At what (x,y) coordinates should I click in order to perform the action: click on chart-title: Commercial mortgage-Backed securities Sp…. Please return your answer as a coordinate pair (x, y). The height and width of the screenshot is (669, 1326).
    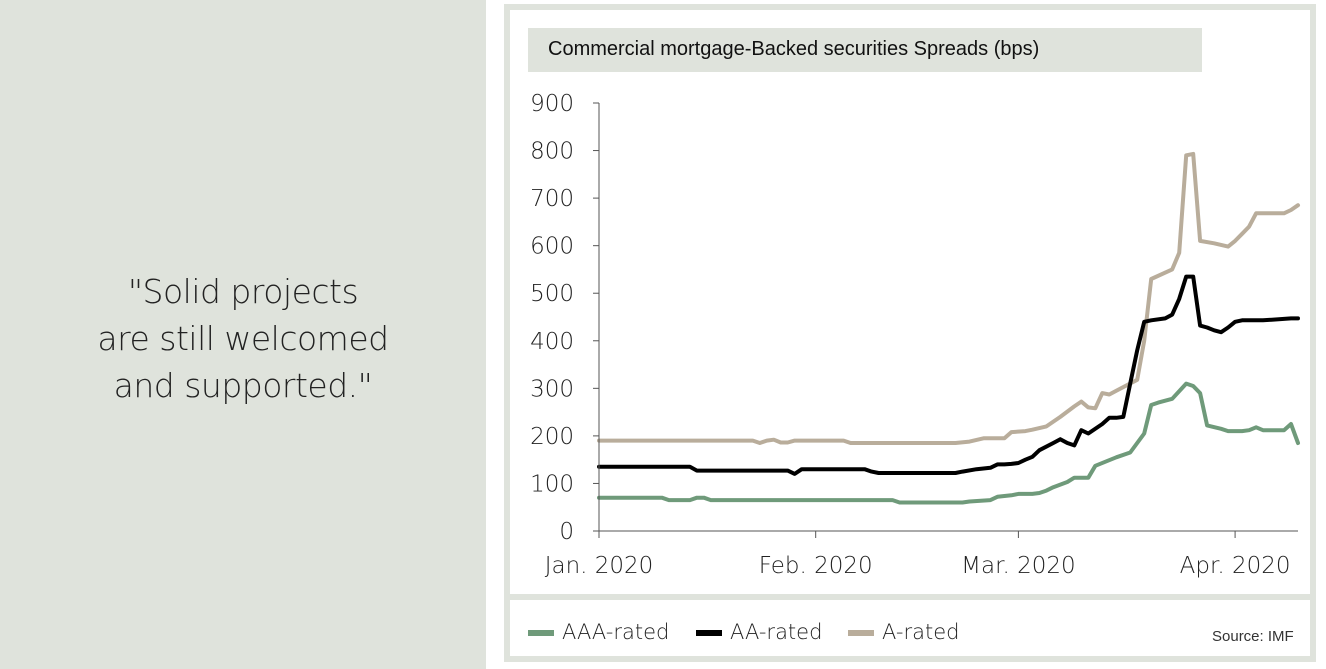
    Looking at the image, I should click on (794, 49).